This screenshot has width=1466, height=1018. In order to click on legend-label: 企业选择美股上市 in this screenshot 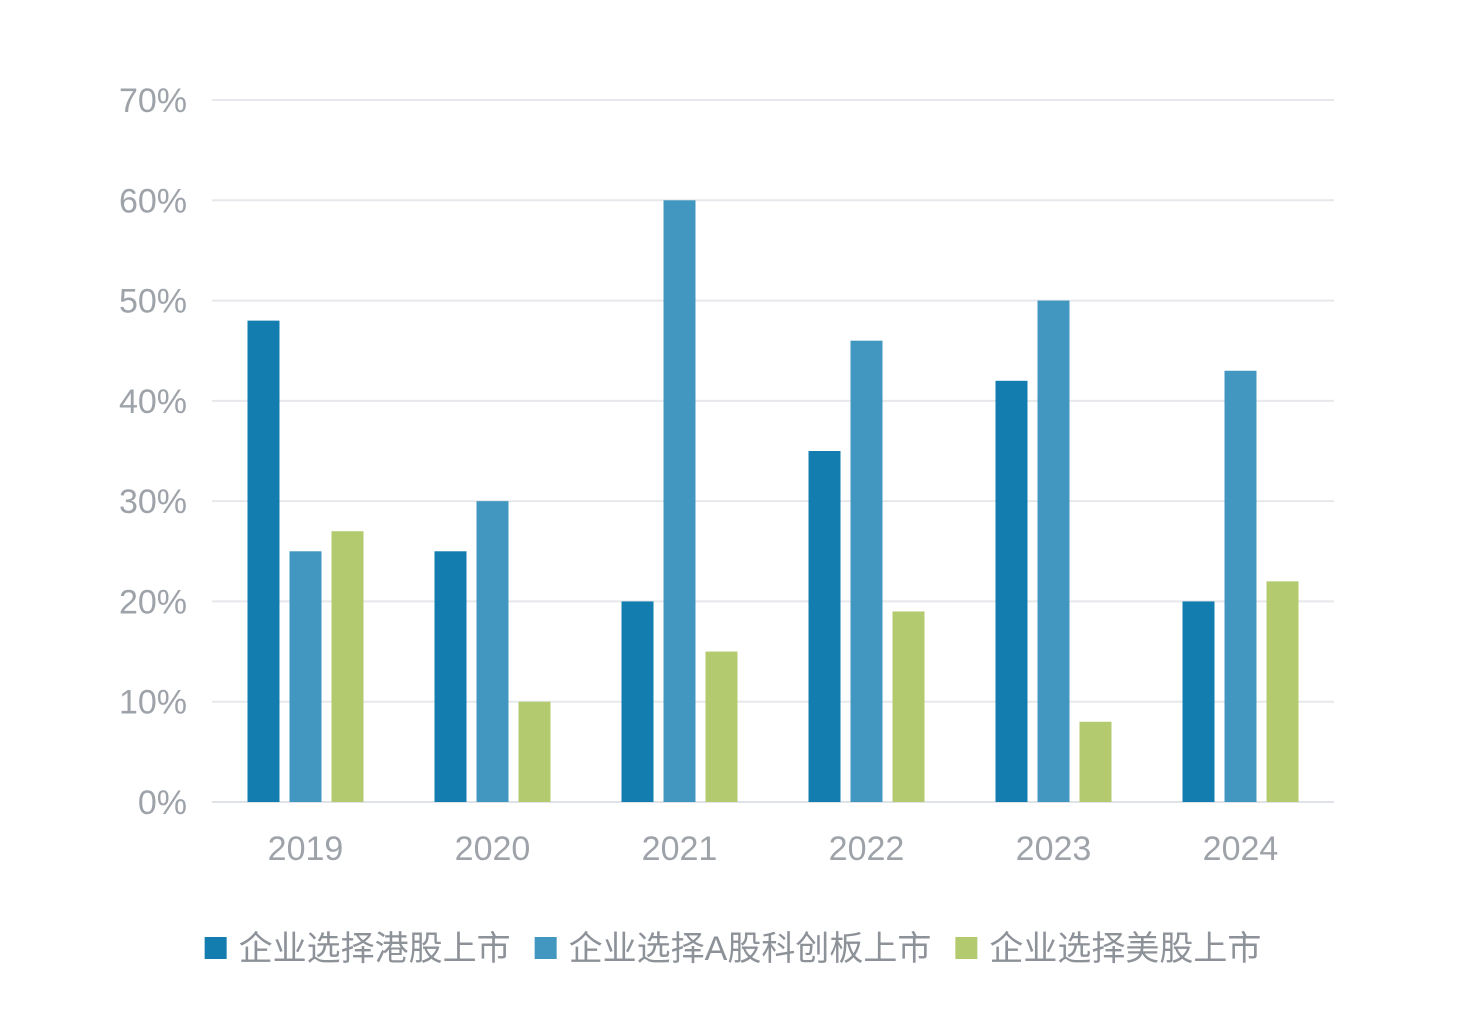, I will do `click(1125, 949)`.